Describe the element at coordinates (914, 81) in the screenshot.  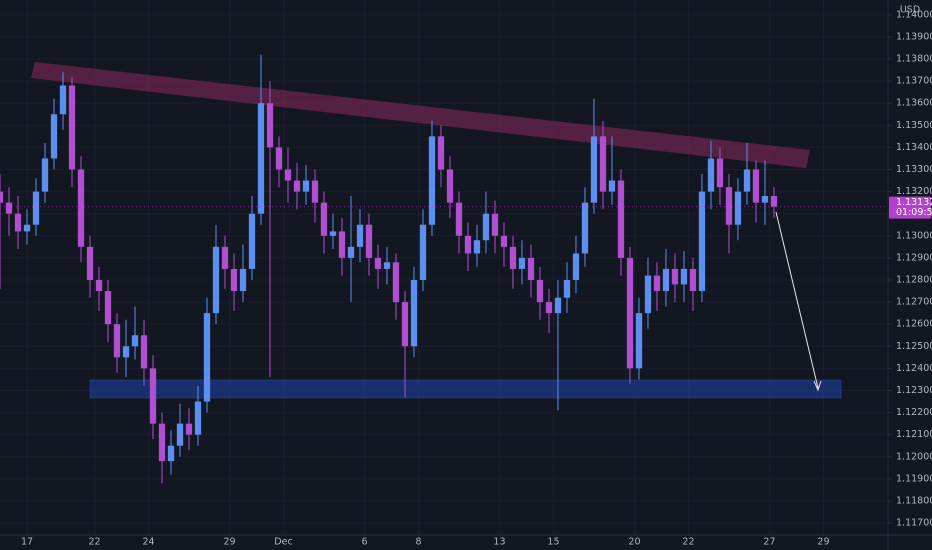
I see `y-tick-label: 1.13700` at that location.